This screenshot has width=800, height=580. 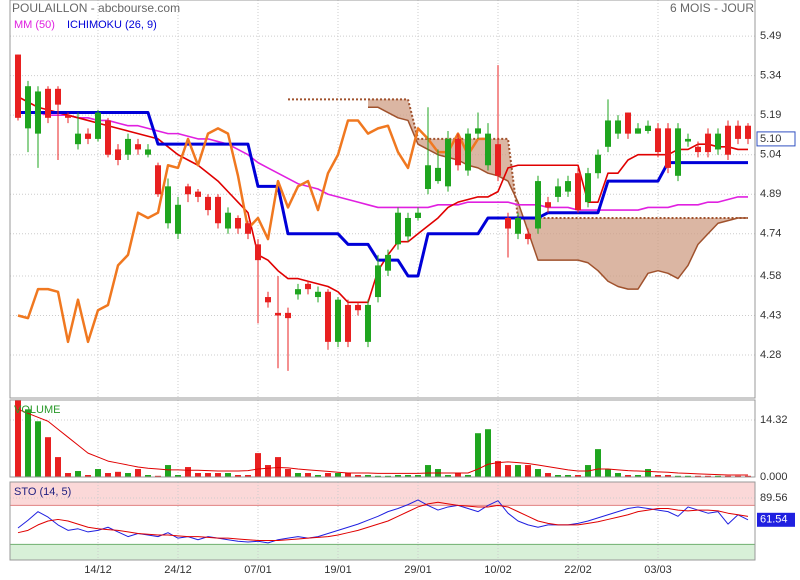 I want to click on last-value: 61.54, so click(x=774, y=520).